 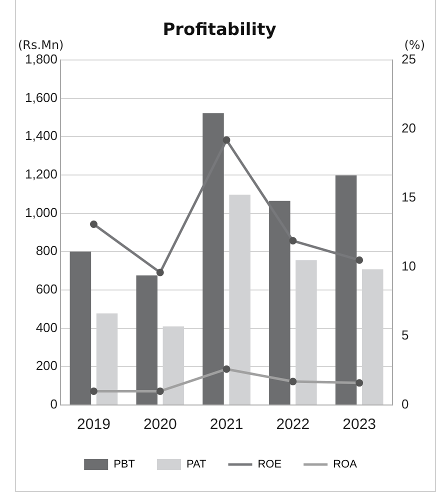 What do you see at coordinates (54, 404) in the screenshot?
I see `y-tick-label: 0` at bounding box center [54, 404].